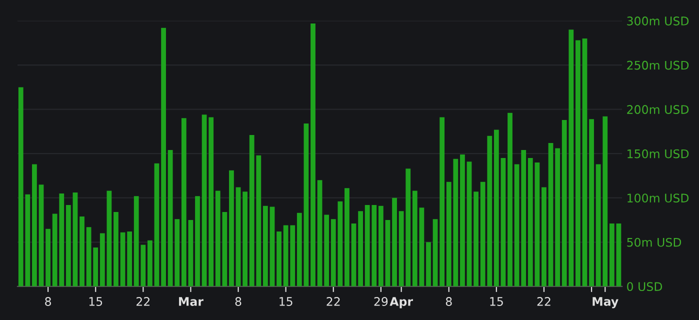  What do you see at coordinates (658, 21) in the screenshot?
I see `y-tick-label: 300m USD` at bounding box center [658, 21].